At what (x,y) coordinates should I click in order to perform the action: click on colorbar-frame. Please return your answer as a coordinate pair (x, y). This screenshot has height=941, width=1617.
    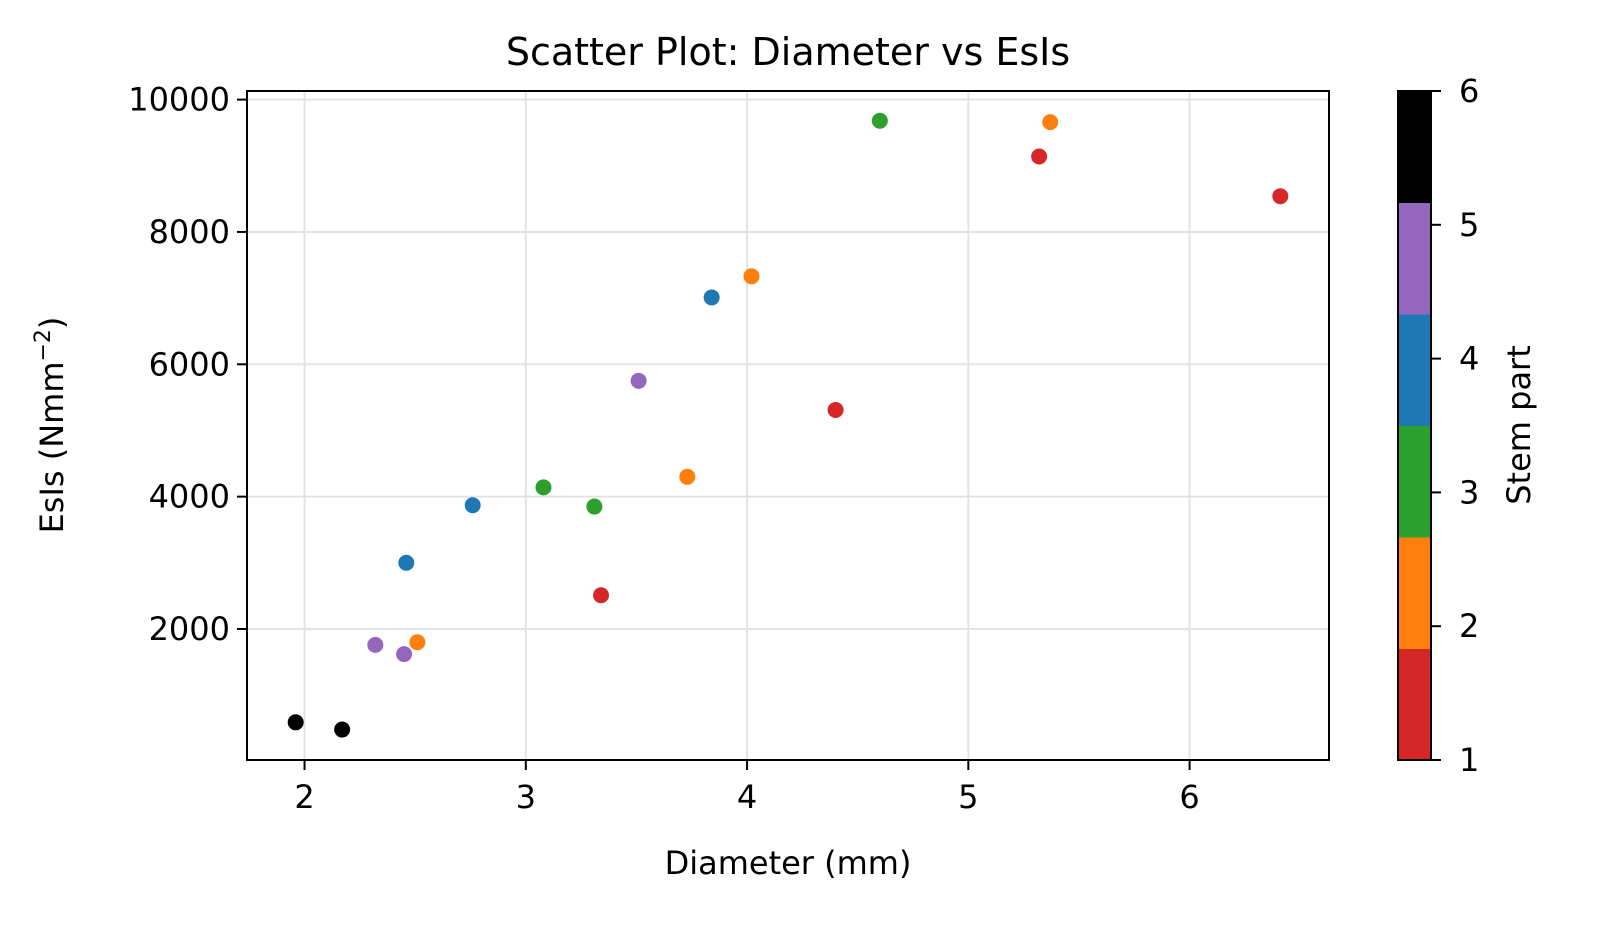
    Looking at the image, I should click on (1414, 425).